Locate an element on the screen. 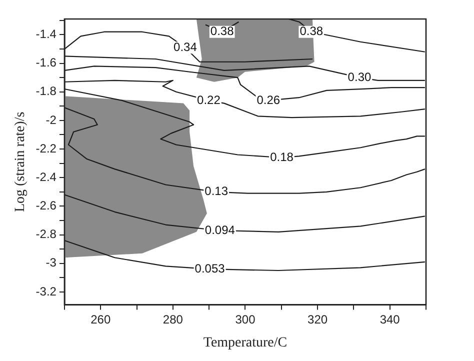 The image size is (474, 361). y-tick-label: -2.4 is located at coordinates (46, 177).